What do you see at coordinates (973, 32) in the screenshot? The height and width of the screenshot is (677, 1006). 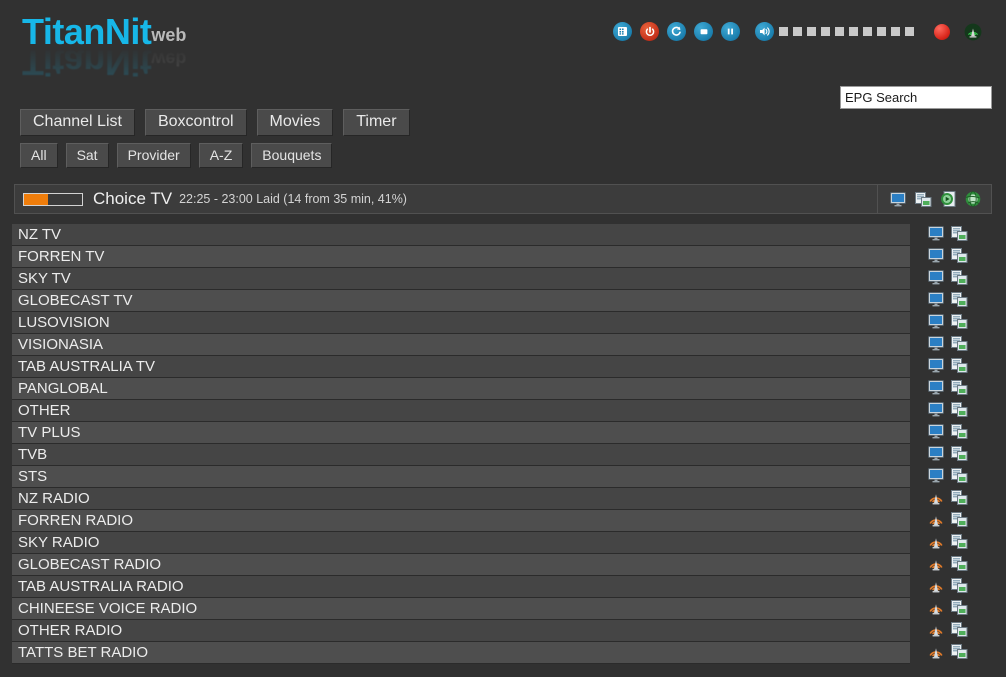 I see `antenna-signal-icon` at bounding box center [973, 32].